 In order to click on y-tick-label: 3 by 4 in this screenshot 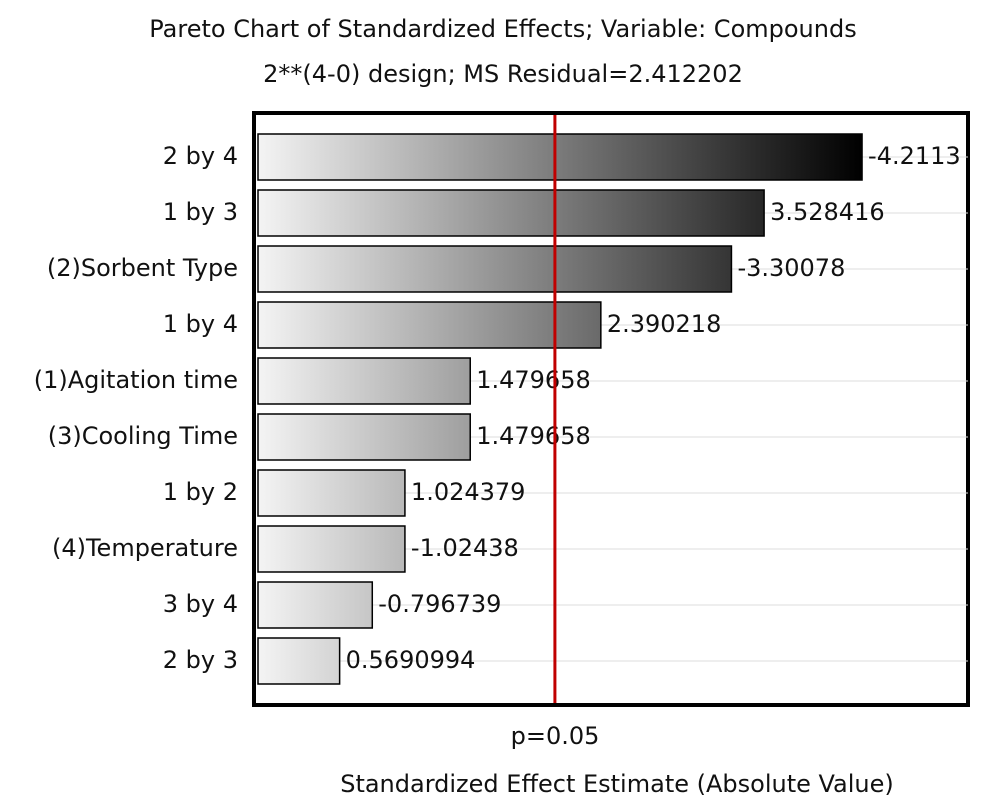, I will do `click(200, 604)`.